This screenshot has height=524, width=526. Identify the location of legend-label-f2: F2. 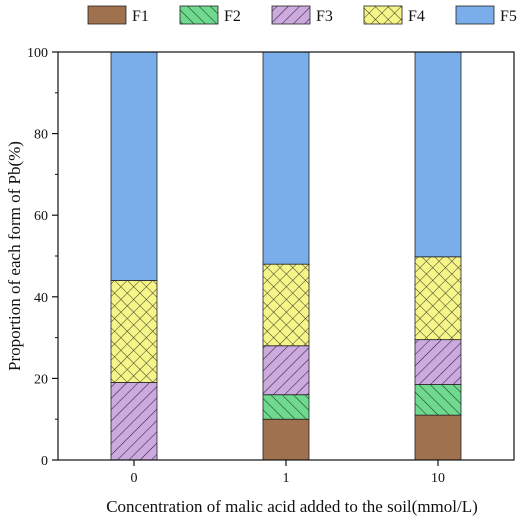
(232, 16).